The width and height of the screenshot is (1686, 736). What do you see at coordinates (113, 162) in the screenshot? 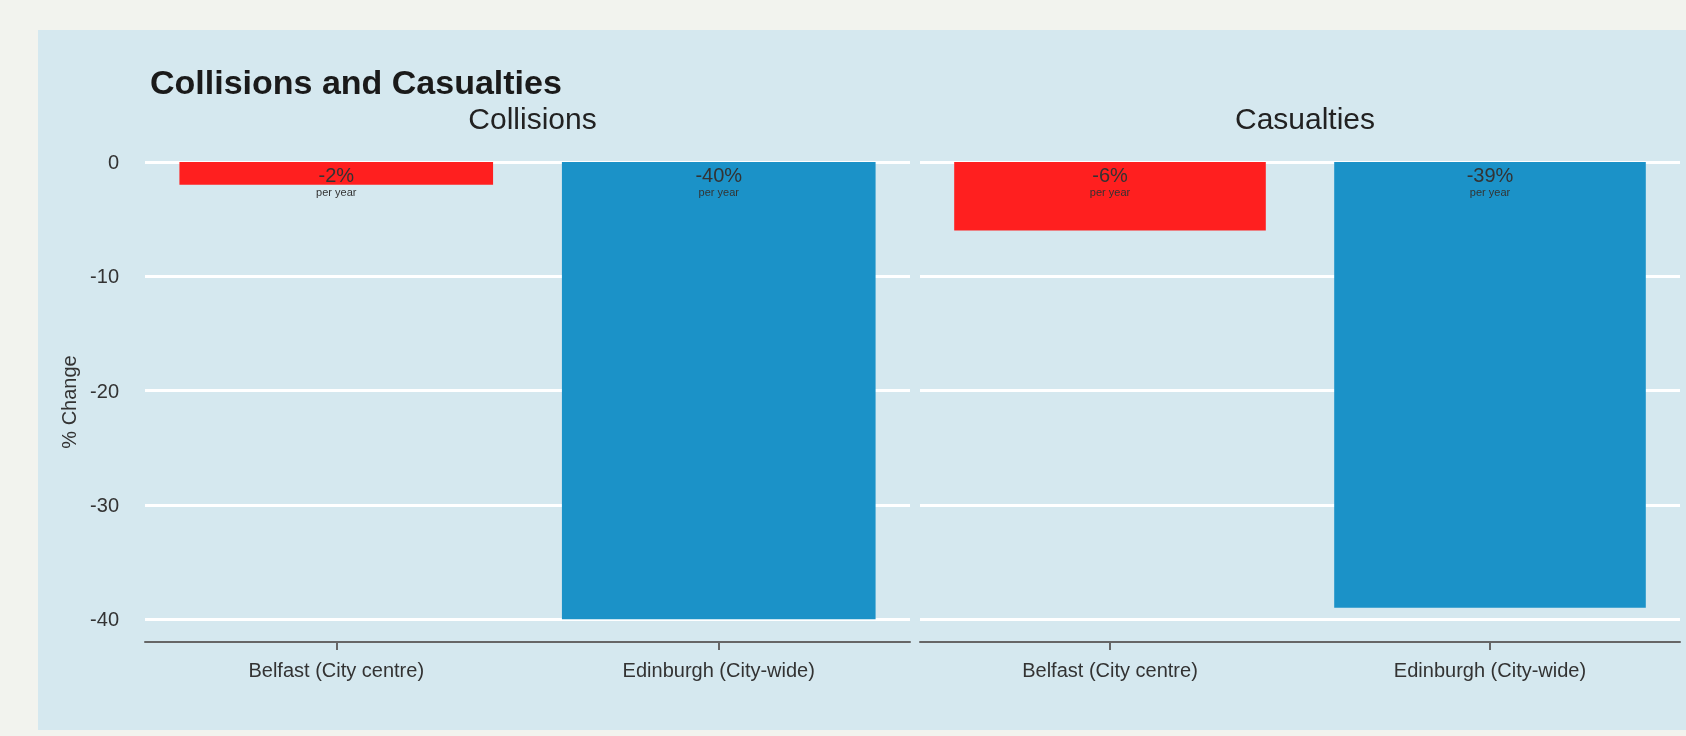
I see `y-tick-label: 0` at bounding box center [113, 162].